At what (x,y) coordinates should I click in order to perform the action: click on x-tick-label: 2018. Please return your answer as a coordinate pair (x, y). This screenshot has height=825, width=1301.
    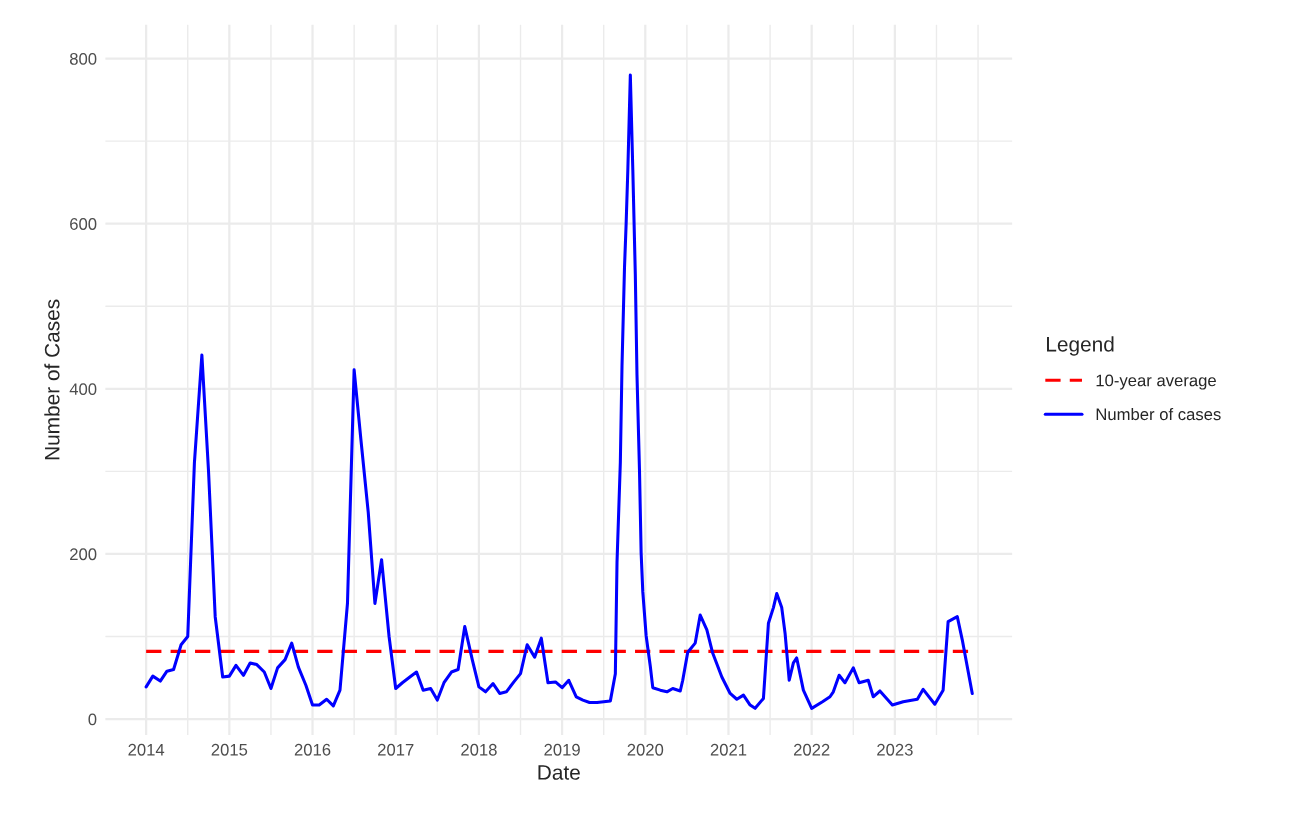
    Looking at the image, I should click on (479, 749).